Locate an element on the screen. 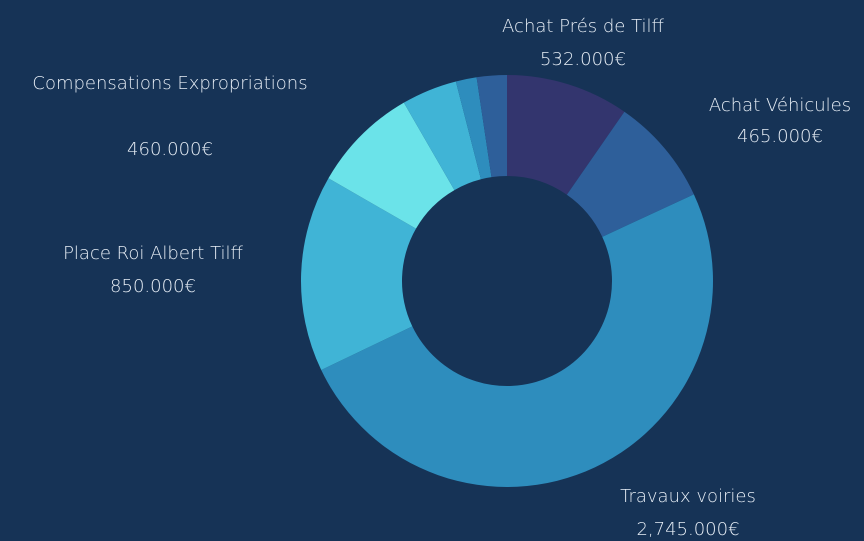  slice-value-label: 465.000€ is located at coordinates (780, 136).